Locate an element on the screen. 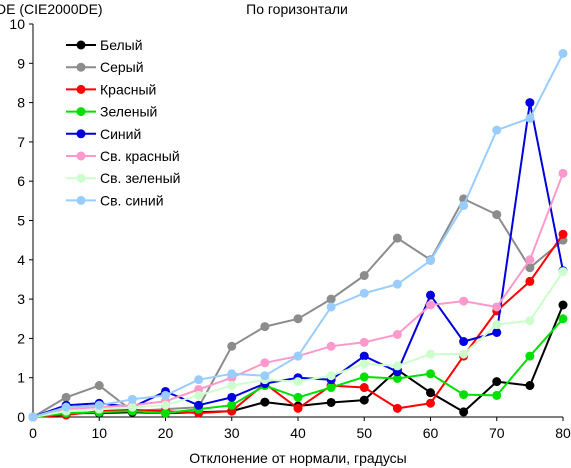  y-tick-label: 9 is located at coordinates (21, 63).